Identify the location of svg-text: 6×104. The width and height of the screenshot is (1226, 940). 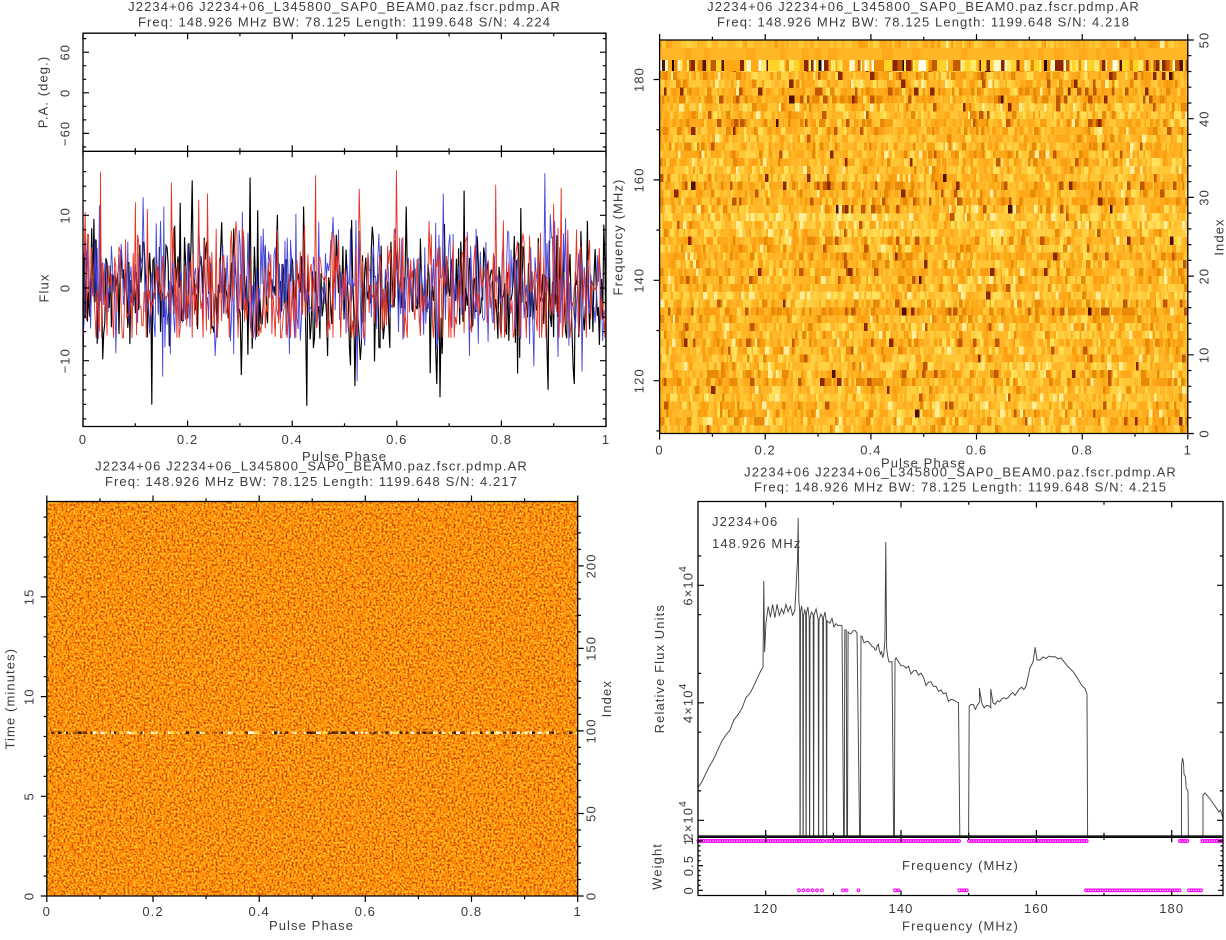
(686, 585).